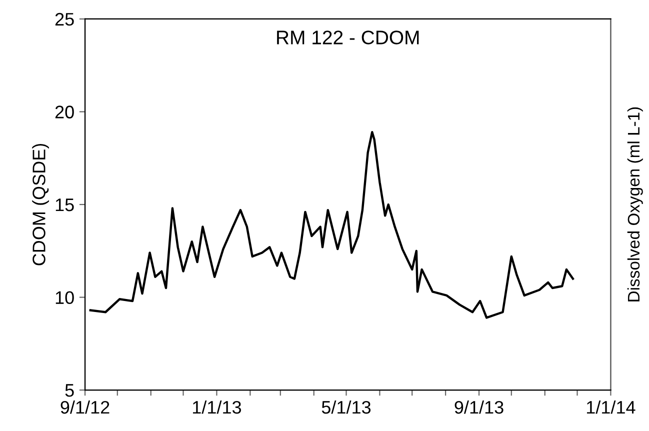 The image size is (649, 431). I want to click on x-tick-label: 1/1/14, so click(611, 407).